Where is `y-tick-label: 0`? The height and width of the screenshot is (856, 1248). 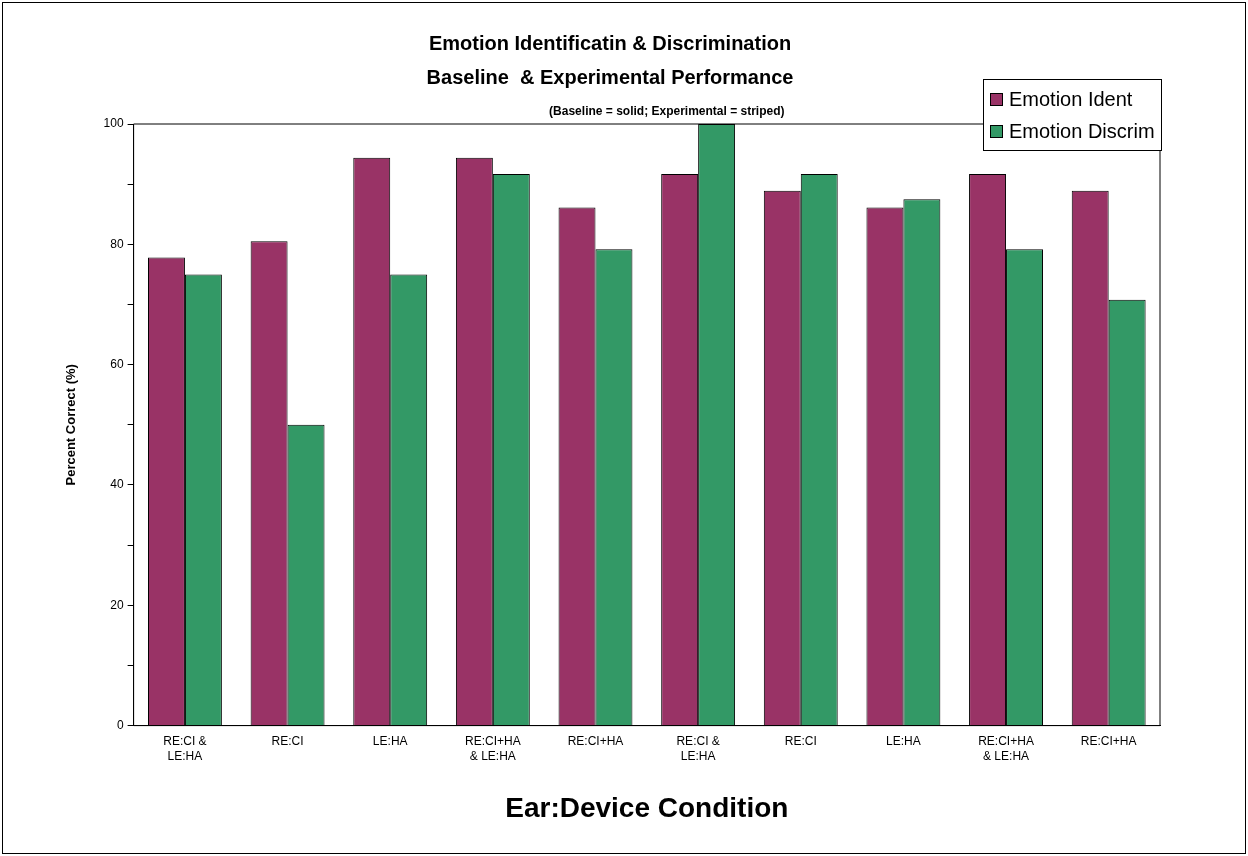
y-tick-label: 0 is located at coordinates (120, 724).